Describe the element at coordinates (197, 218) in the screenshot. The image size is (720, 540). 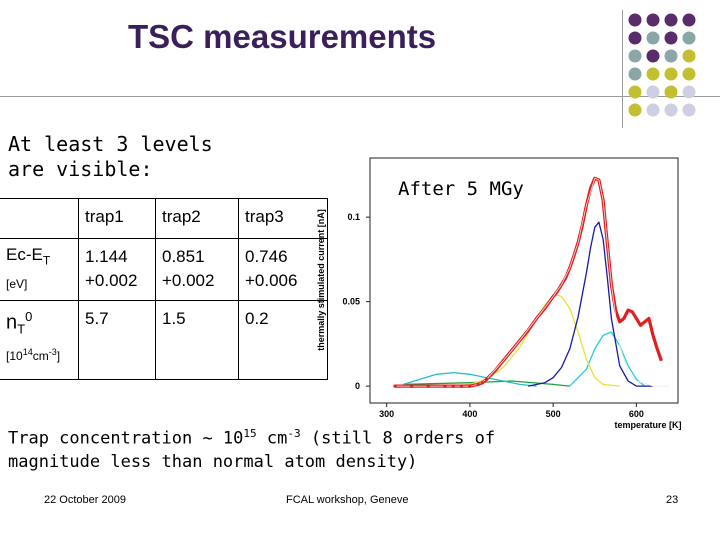
I see `header-trap2: trap2` at that location.